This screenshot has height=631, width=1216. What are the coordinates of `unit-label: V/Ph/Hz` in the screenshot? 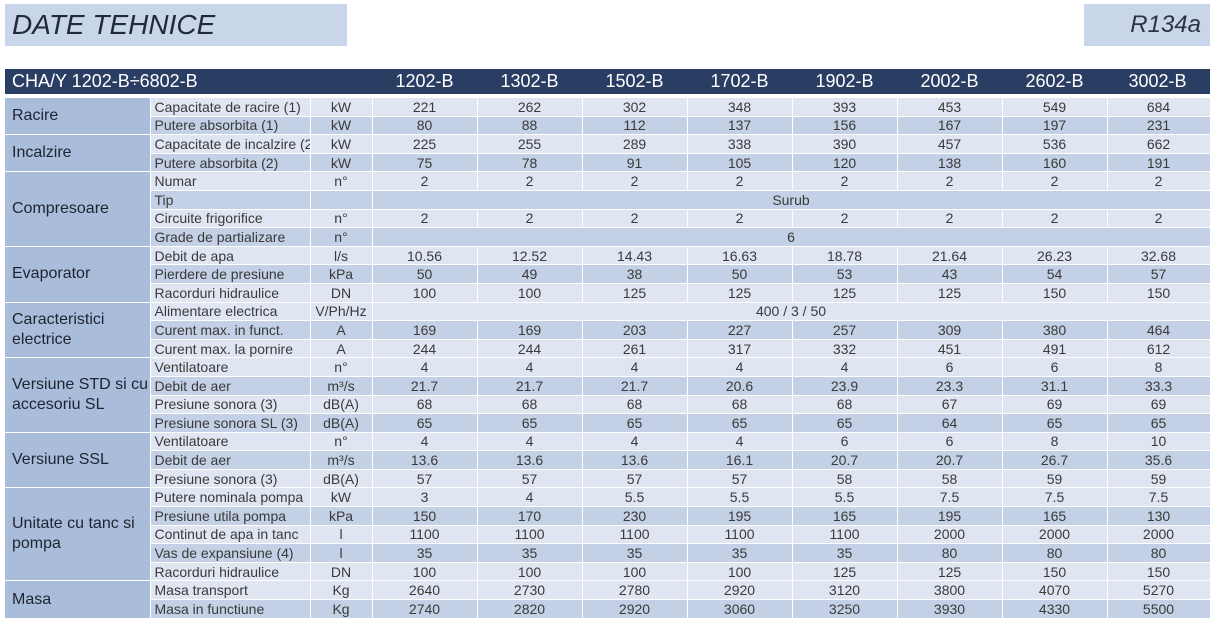 It's located at (341, 312).